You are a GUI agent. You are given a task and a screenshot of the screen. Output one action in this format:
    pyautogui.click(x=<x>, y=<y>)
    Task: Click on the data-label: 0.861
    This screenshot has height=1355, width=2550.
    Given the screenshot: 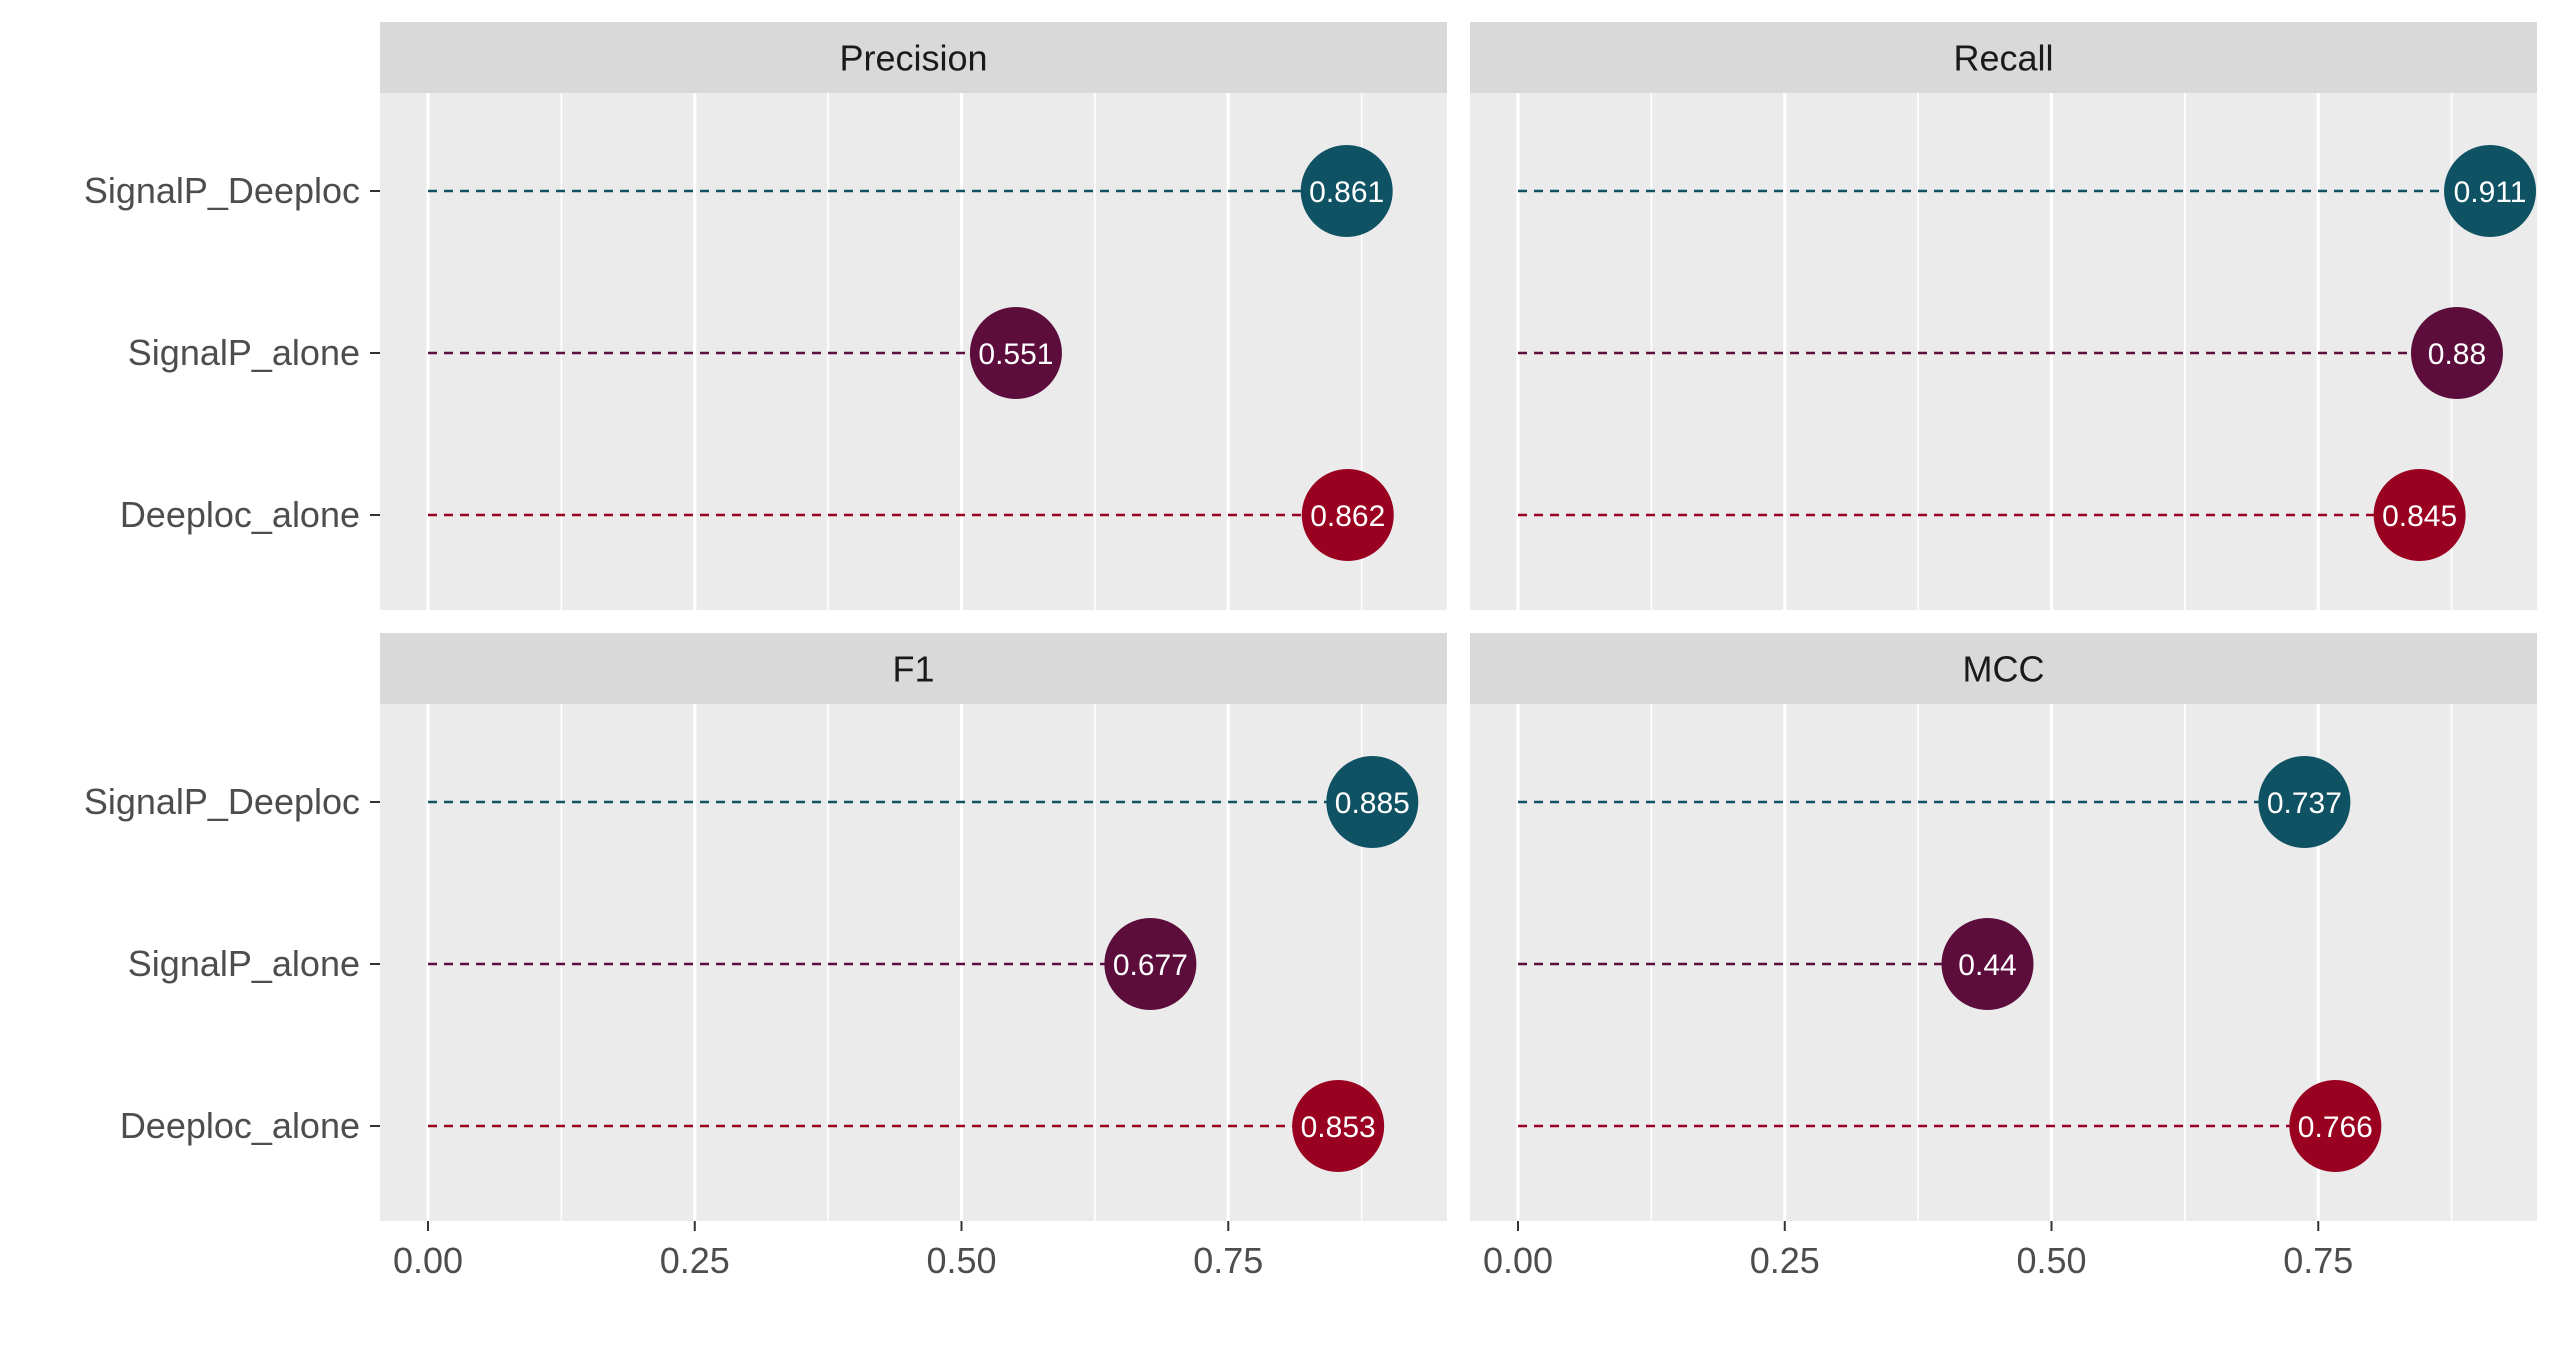 What is the action you would take?
    pyautogui.click(x=1346, y=192)
    